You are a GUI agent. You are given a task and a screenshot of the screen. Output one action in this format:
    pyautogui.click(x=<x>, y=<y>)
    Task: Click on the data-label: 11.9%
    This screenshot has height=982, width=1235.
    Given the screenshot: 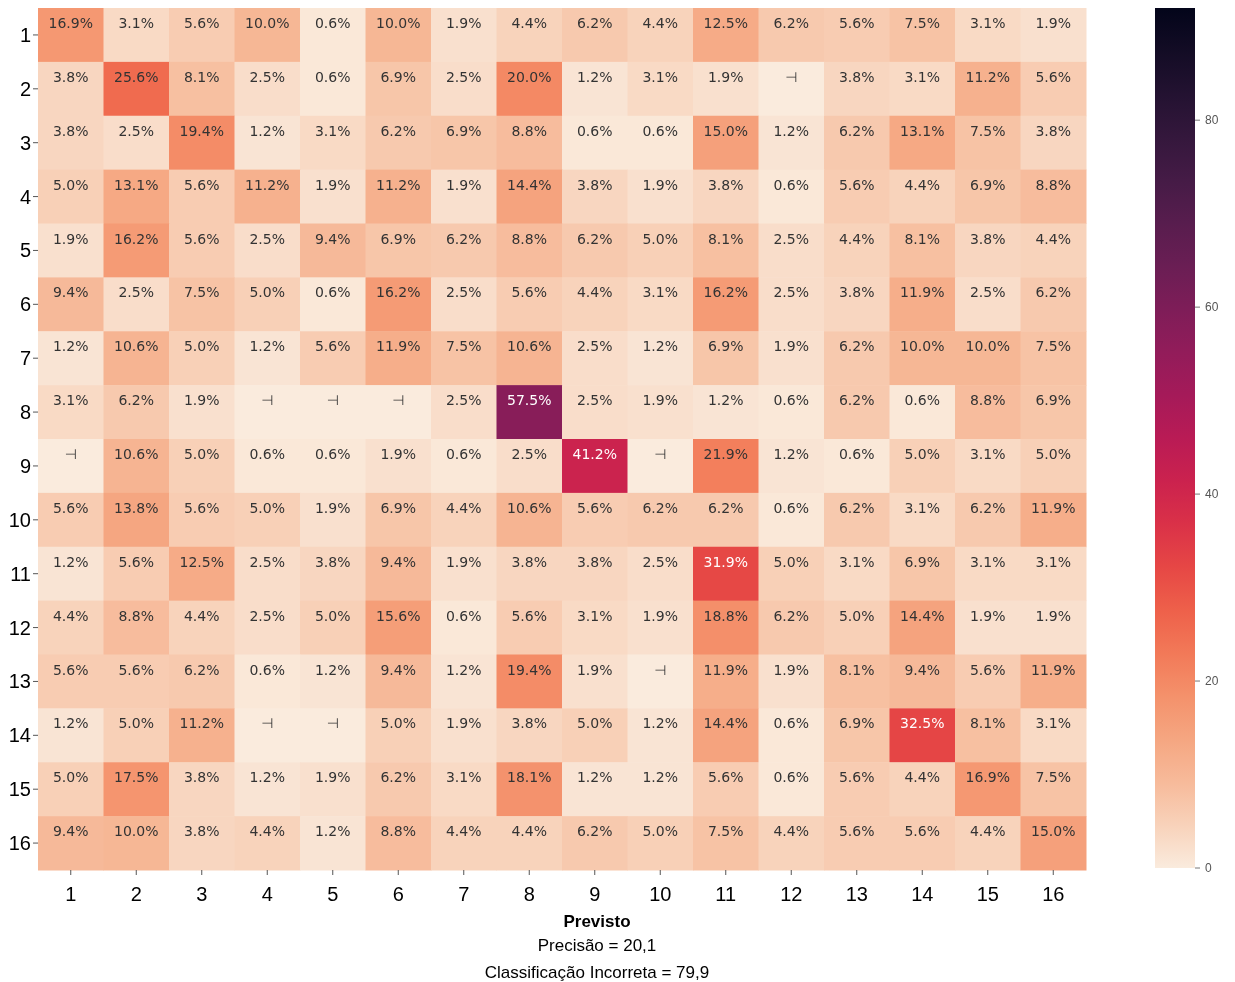 What is the action you would take?
    pyautogui.click(x=398, y=346)
    